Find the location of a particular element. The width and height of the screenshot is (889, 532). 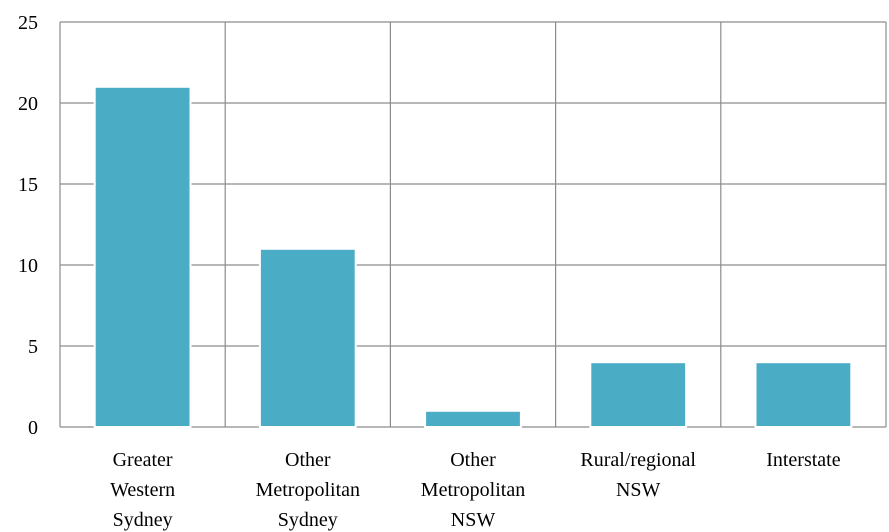

y-tick-label: 25 is located at coordinates (28, 23).